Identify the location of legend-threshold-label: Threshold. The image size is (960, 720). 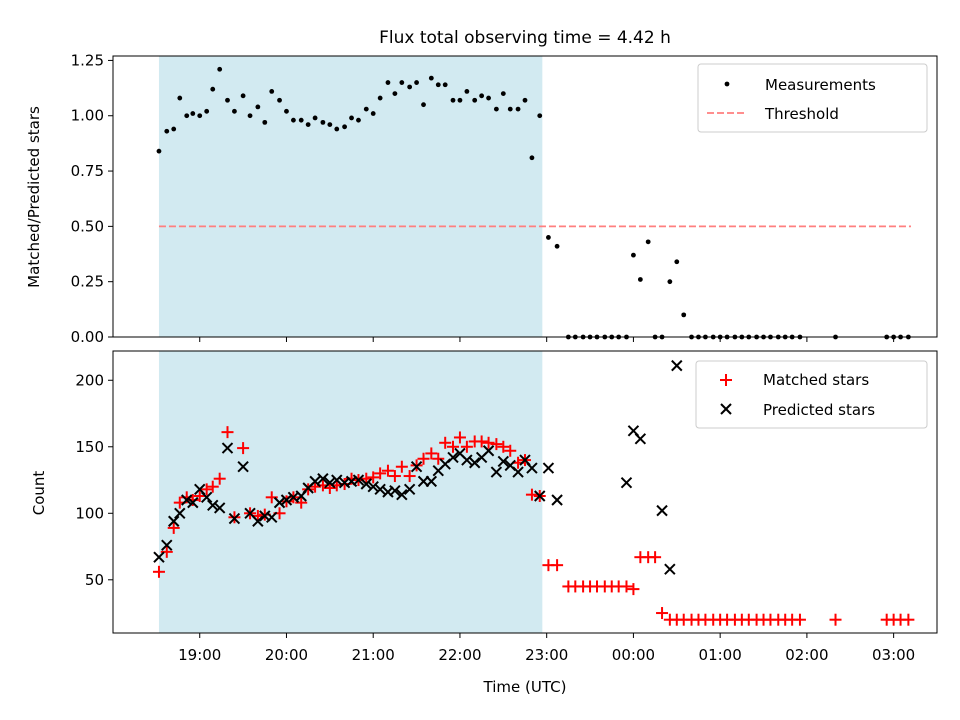
(801, 114).